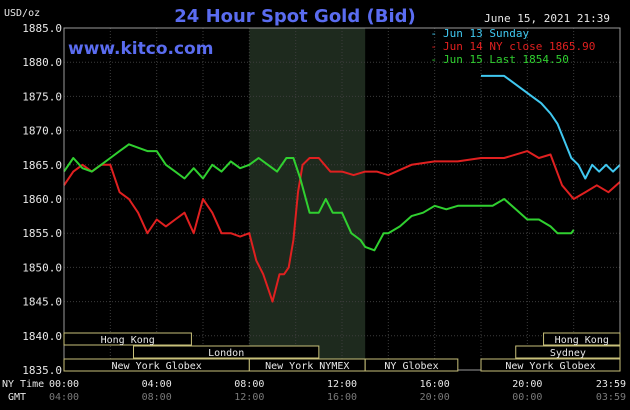  What do you see at coordinates (140, 49) in the screenshot?
I see `kitco-watermark: www.kitco.com` at bounding box center [140, 49].